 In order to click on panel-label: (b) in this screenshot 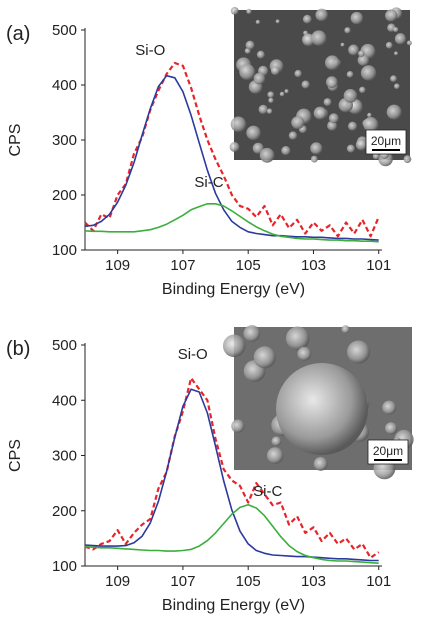, I will do `click(18, 349)`.